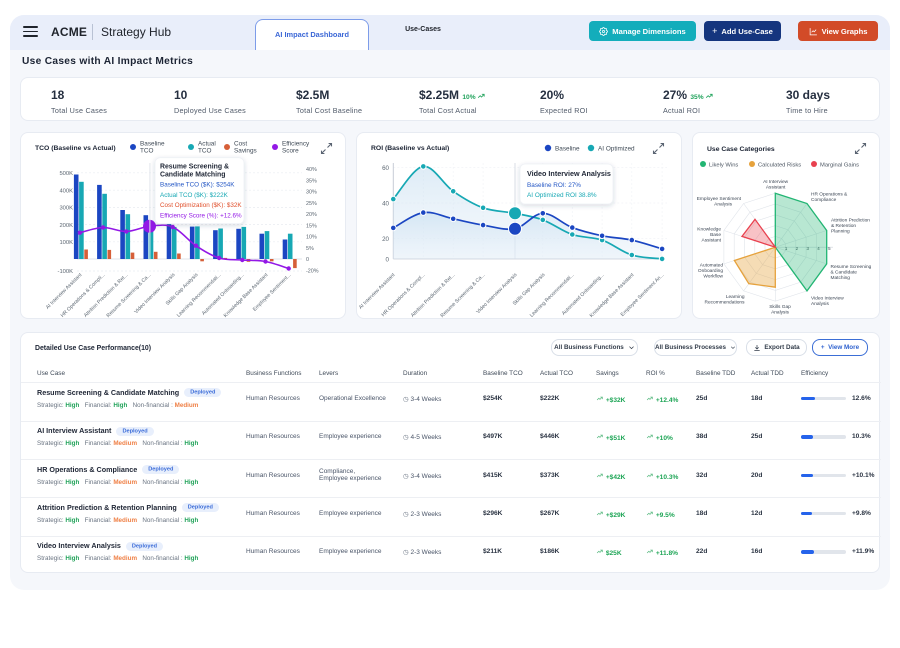  What do you see at coordinates (843, 226) in the screenshot?
I see `svg-text: & Retention` at bounding box center [843, 226].